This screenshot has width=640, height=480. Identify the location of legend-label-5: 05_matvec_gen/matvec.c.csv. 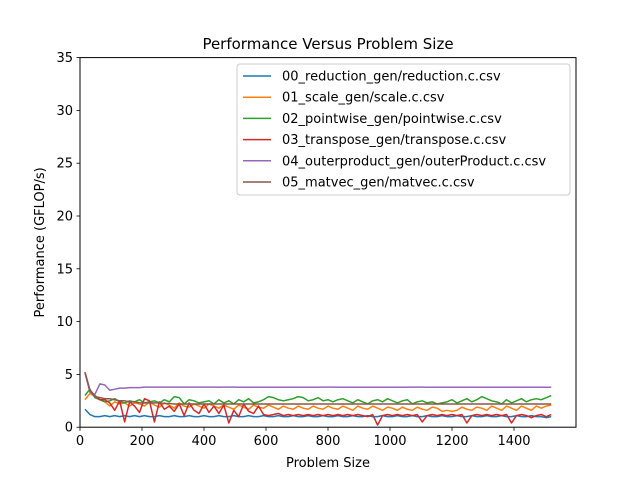
(378, 183).